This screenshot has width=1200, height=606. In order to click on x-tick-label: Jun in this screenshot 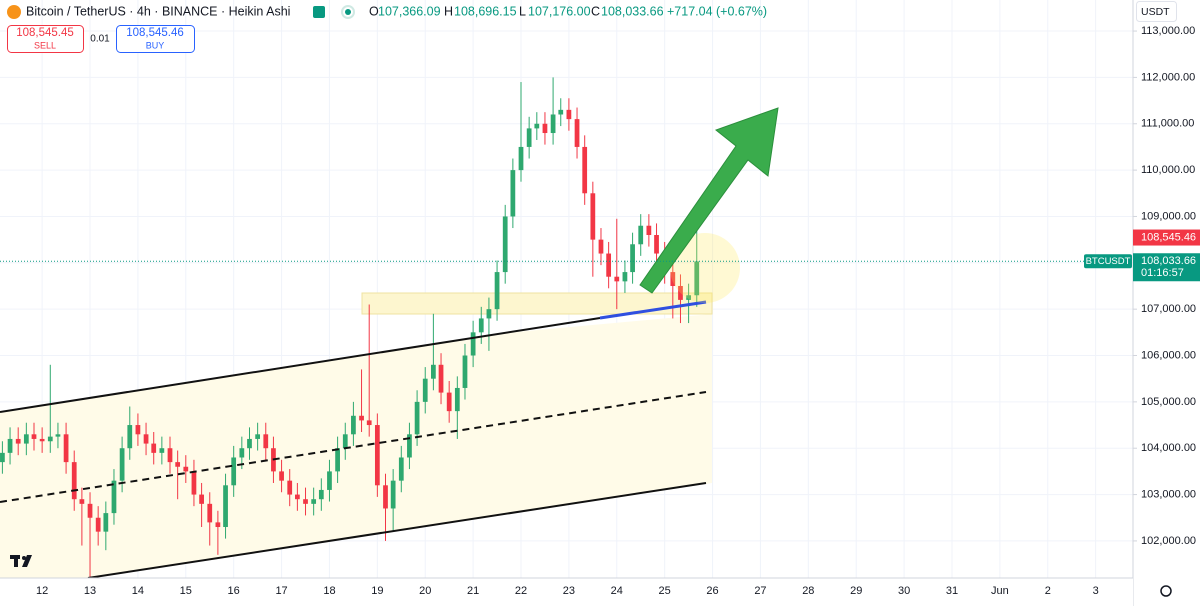, I will do `click(1000, 591)`.